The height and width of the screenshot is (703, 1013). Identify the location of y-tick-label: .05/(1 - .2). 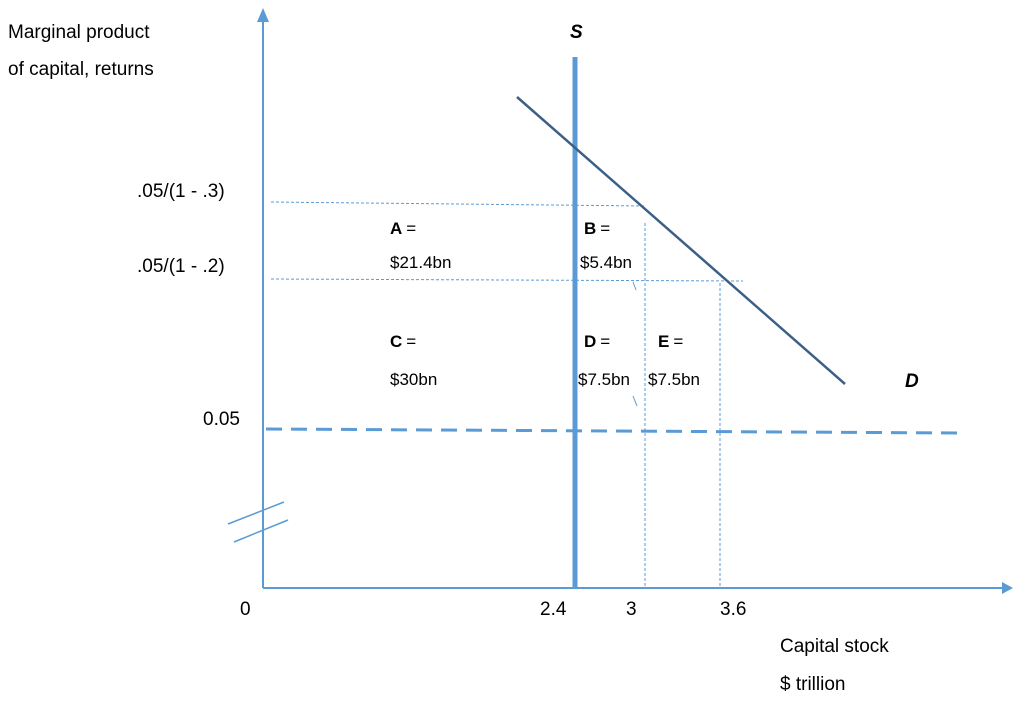
(181, 266).